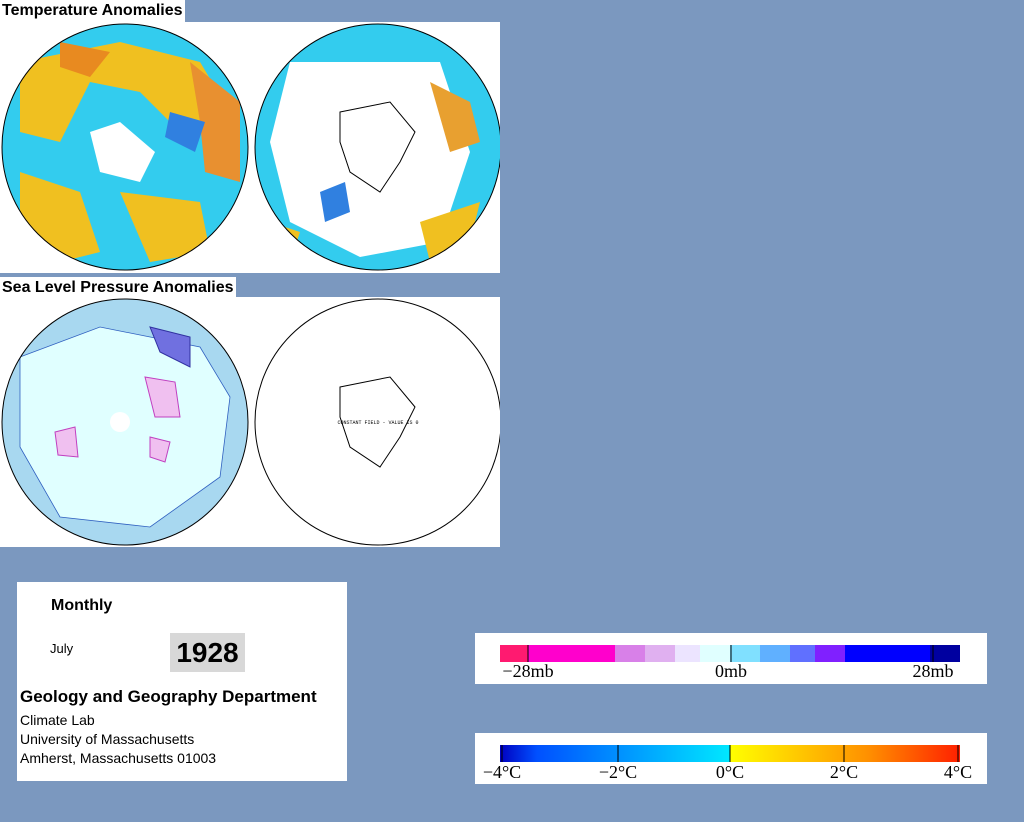 This screenshot has width=1024, height=822. Describe the element at coordinates (168, 696) in the screenshot. I see `department: Geology and Geography Department` at that location.